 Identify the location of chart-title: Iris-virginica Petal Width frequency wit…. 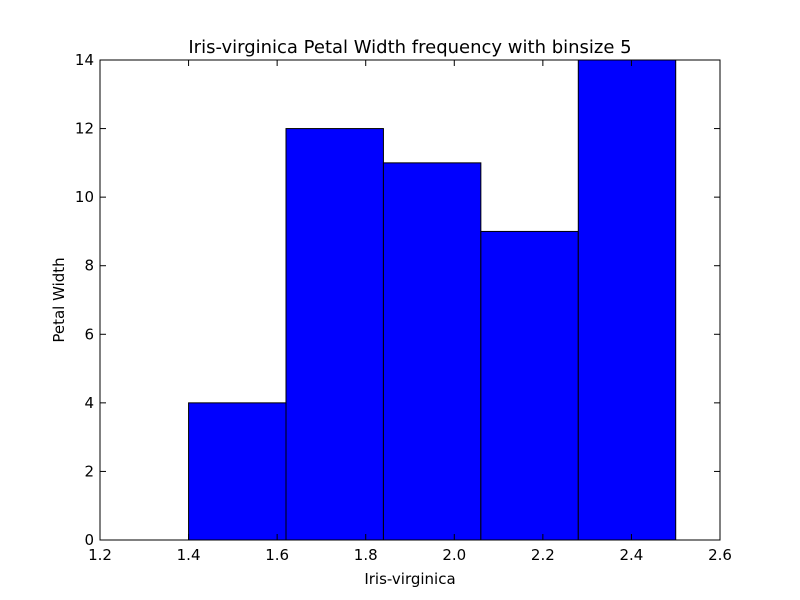
(409, 47).